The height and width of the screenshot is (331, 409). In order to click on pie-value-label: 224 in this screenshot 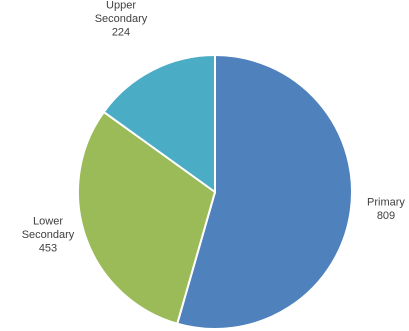, I will do `click(121, 33)`.